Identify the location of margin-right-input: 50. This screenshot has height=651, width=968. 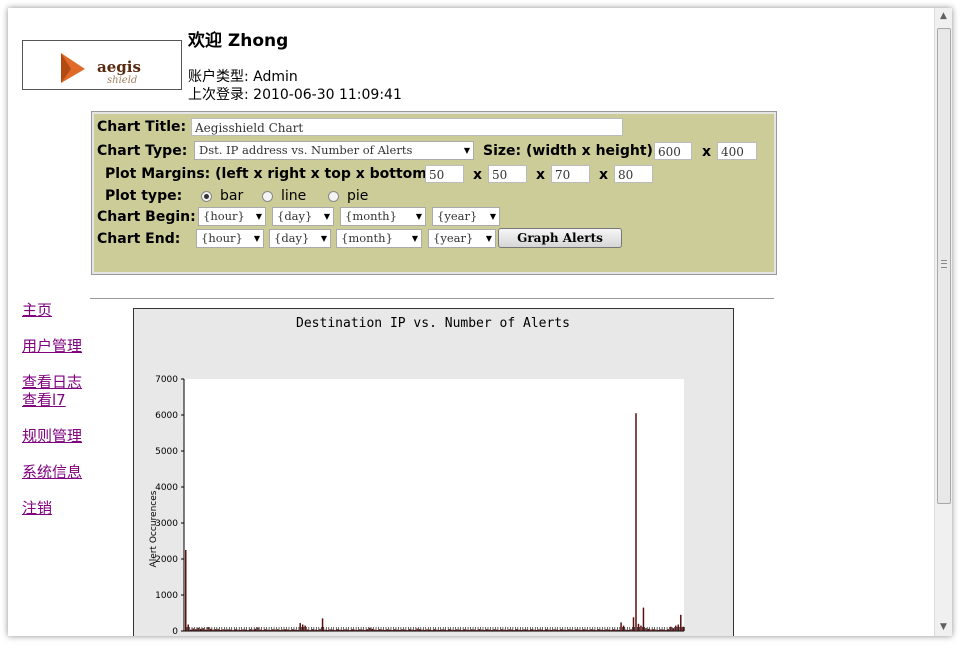
(507, 174).